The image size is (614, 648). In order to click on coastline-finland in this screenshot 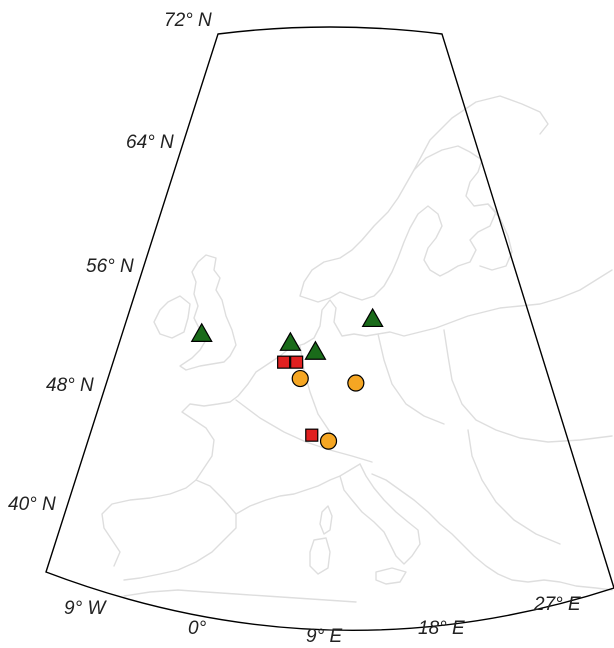, I will do `click(496, 237)`.